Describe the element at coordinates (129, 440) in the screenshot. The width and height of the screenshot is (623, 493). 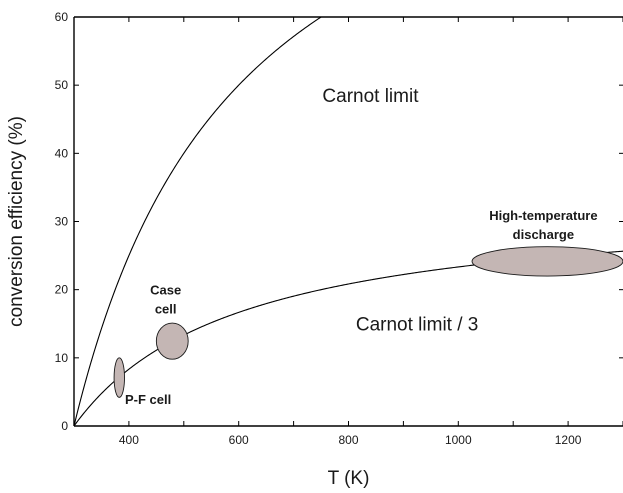
I see `x-tick-label: 400` at that location.